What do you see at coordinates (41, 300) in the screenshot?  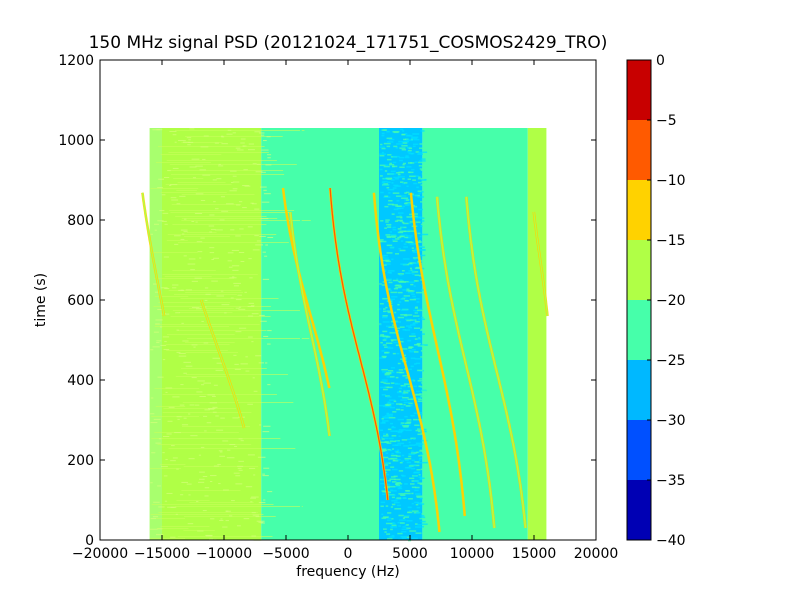 I see `y-axis-label: time (s)` at bounding box center [41, 300].